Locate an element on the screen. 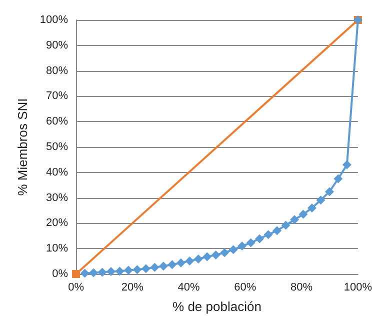 The width and height of the screenshot is (383, 331). y-tick-label: 30% is located at coordinates (57, 198).